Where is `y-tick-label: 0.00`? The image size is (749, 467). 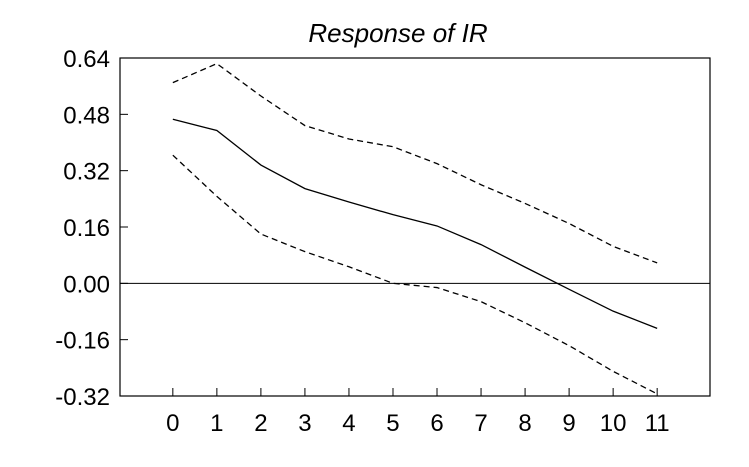
y-tick-label: 0.00 is located at coordinates (86, 284).